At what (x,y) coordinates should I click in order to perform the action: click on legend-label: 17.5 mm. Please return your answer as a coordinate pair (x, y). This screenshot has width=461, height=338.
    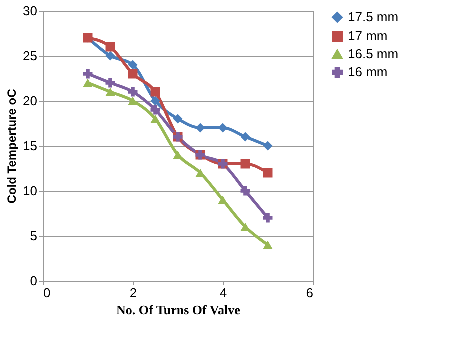
    Looking at the image, I should click on (373, 17).